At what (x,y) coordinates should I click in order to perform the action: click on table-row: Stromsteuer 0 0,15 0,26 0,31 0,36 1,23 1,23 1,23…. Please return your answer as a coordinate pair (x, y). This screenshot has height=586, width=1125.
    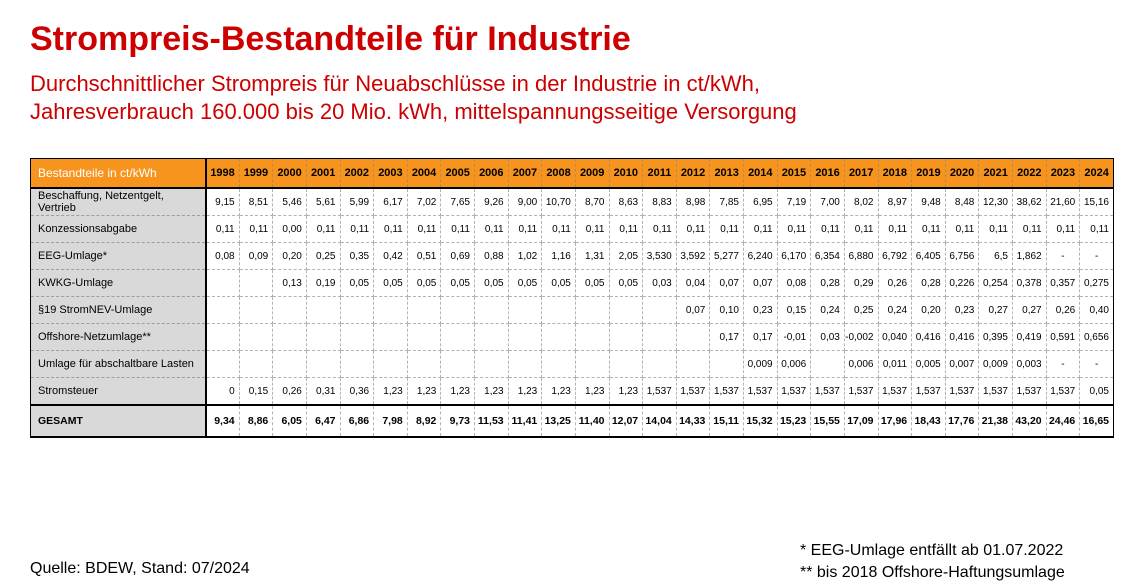
    Looking at the image, I should click on (572, 391).